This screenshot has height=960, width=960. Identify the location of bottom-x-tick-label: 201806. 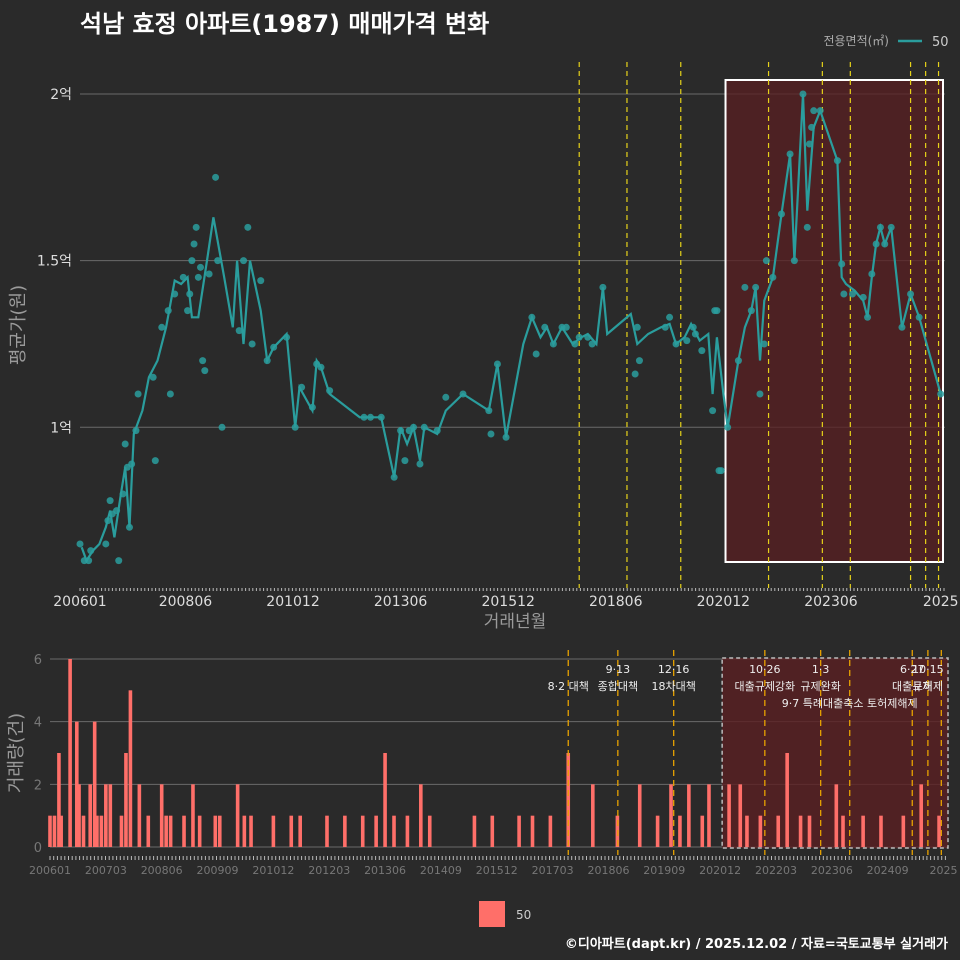
(608, 870).